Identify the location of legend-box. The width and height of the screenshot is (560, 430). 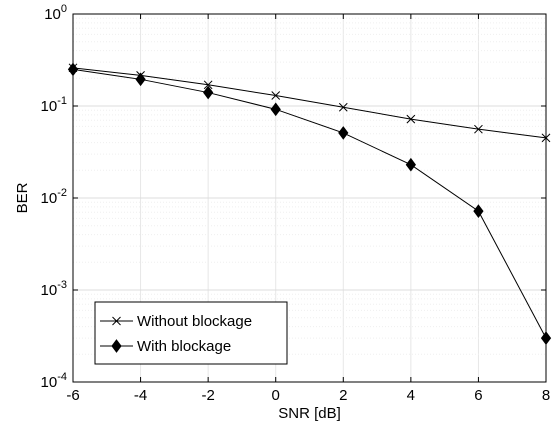
(191, 333).